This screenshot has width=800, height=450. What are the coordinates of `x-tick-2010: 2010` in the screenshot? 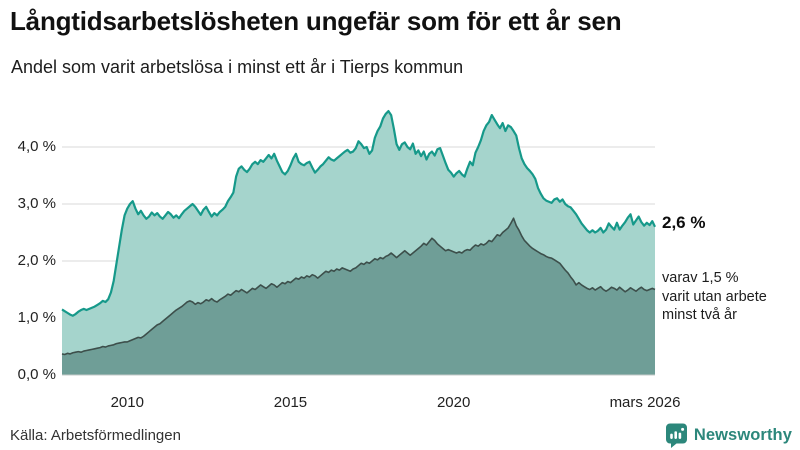 It's located at (127, 402).